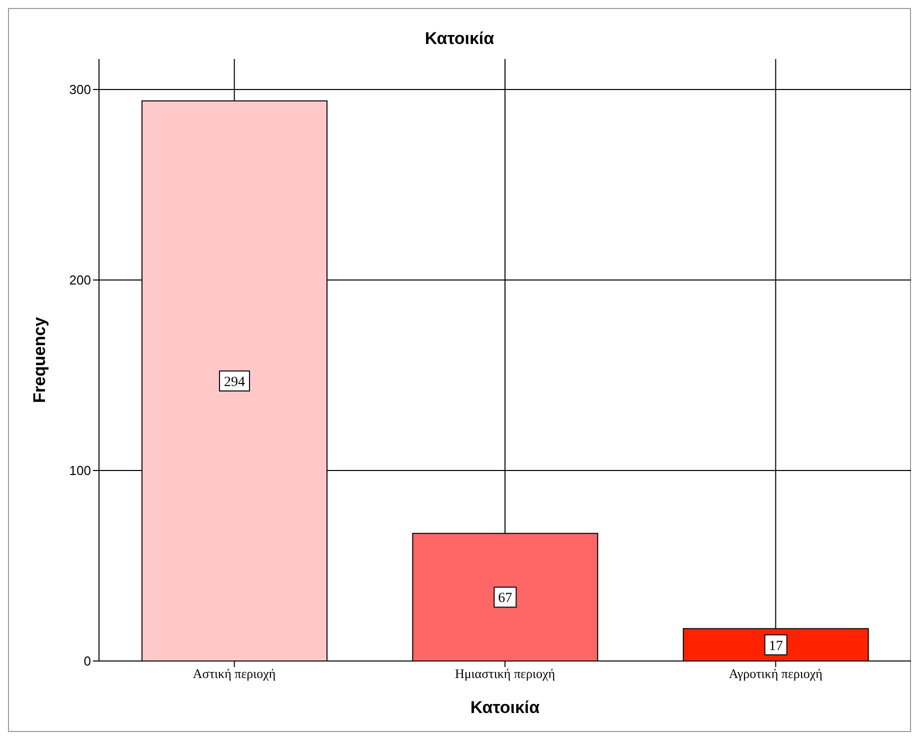 The width and height of the screenshot is (919, 740). Describe the element at coordinates (775, 674) in the screenshot. I see `x-tick-label: Αγροτική περιοχή` at that location.